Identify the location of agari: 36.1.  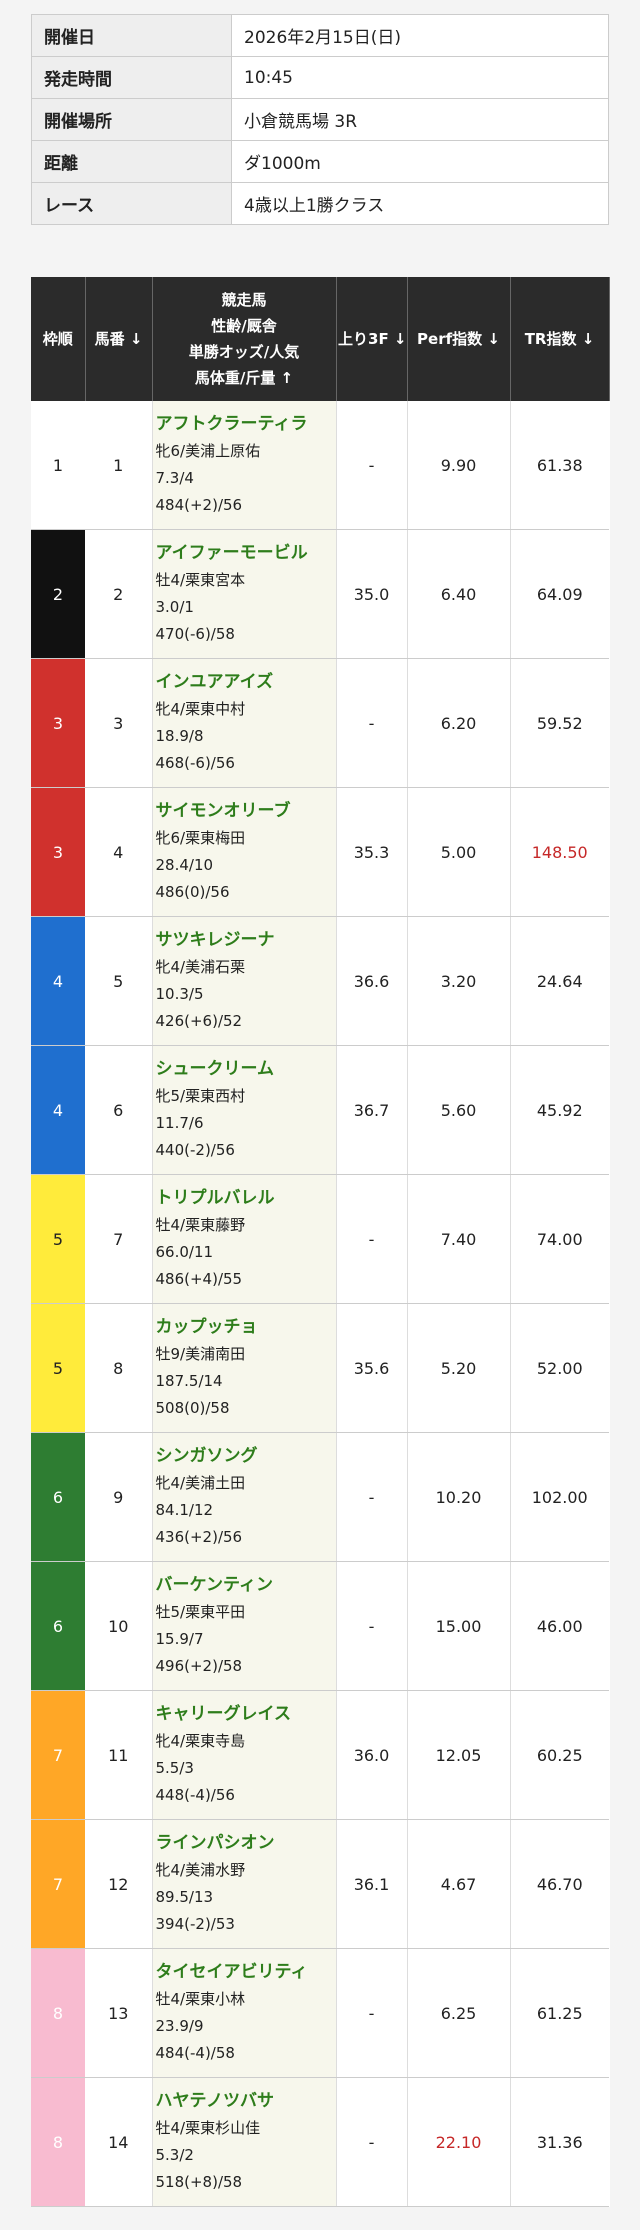
(372, 1884).